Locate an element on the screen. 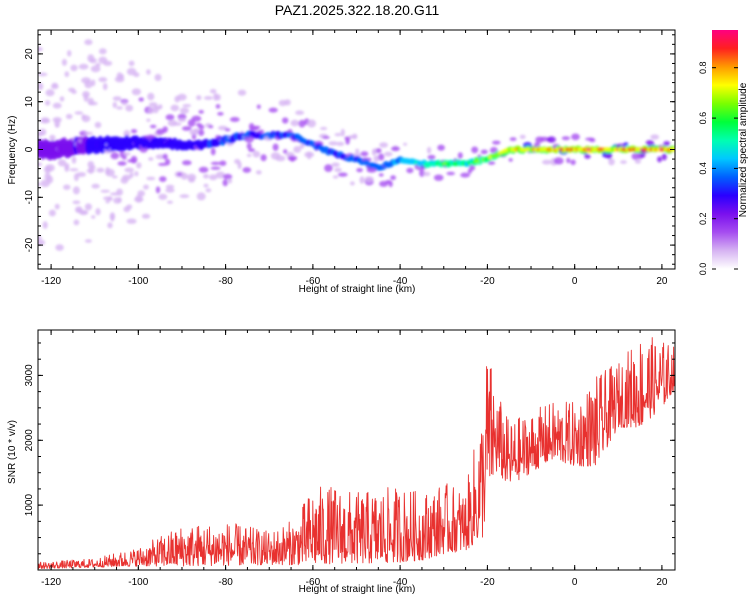 The image size is (750, 600). y-tick-label: 20 is located at coordinates (29, 54).